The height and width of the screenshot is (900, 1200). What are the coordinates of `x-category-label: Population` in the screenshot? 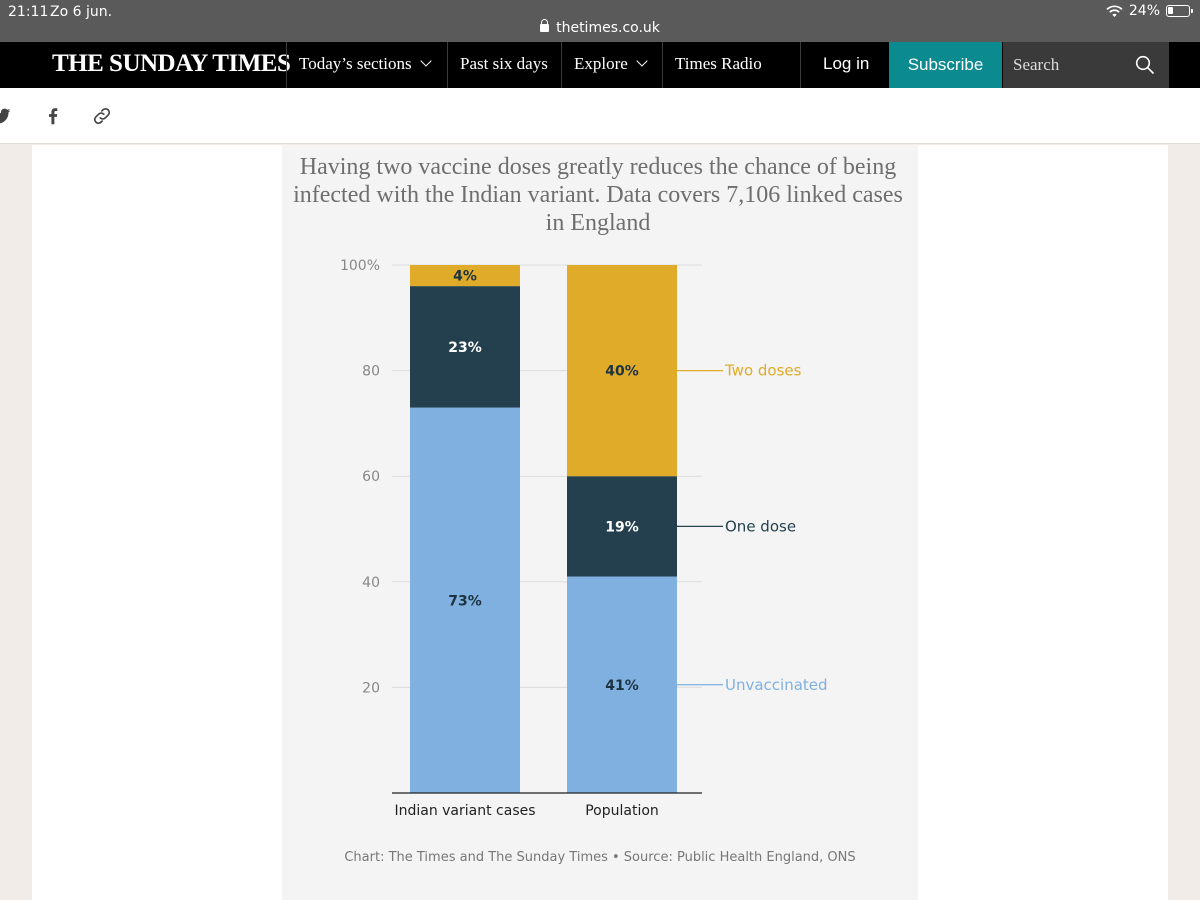 It's located at (622, 811).